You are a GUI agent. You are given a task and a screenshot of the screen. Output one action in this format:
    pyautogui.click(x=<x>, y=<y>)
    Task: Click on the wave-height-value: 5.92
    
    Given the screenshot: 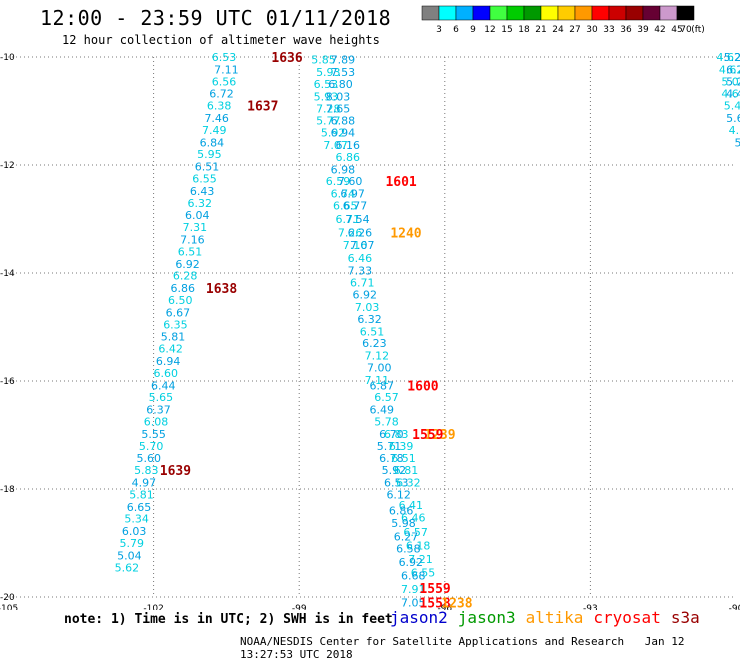 What is the action you would take?
    pyautogui.click(x=333, y=133)
    